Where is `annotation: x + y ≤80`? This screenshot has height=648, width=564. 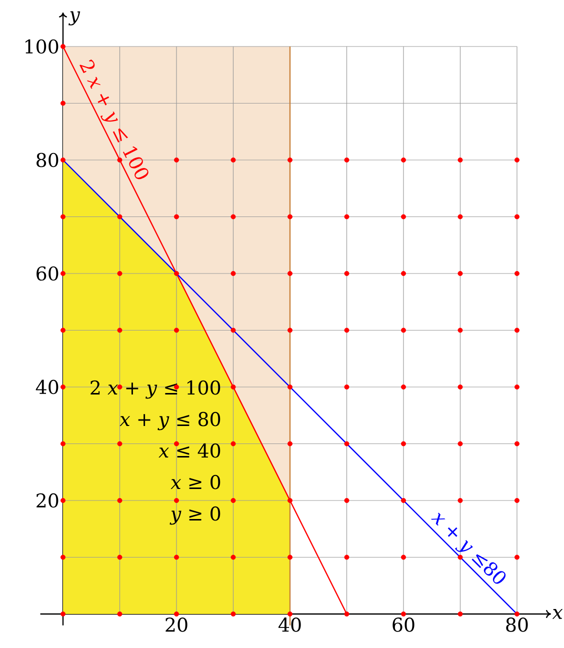
annotation: x + y ≤80 is located at coordinates (468, 548).